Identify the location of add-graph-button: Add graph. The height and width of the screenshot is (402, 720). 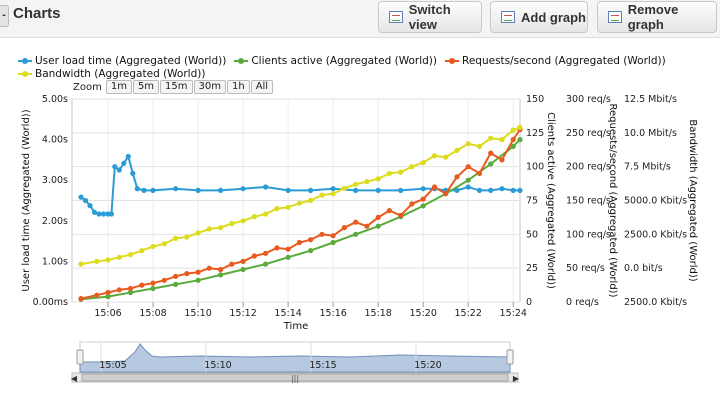
(539, 17).